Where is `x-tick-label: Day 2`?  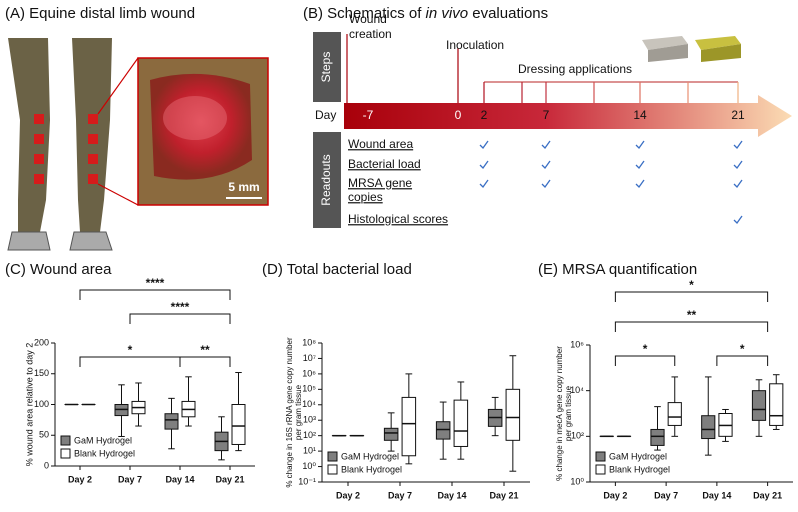
x-tick-label: Day 2 is located at coordinates (80, 479).